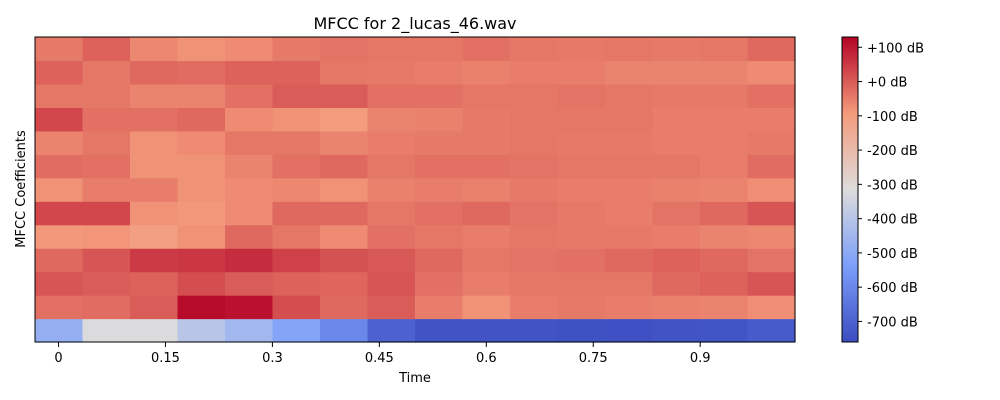 The height and width of the screenshot is (400, 1000). Describe the element at coordinates (895, 48) in the screenshot. I see `colorbar-tick-label: +100 dB` at that location.